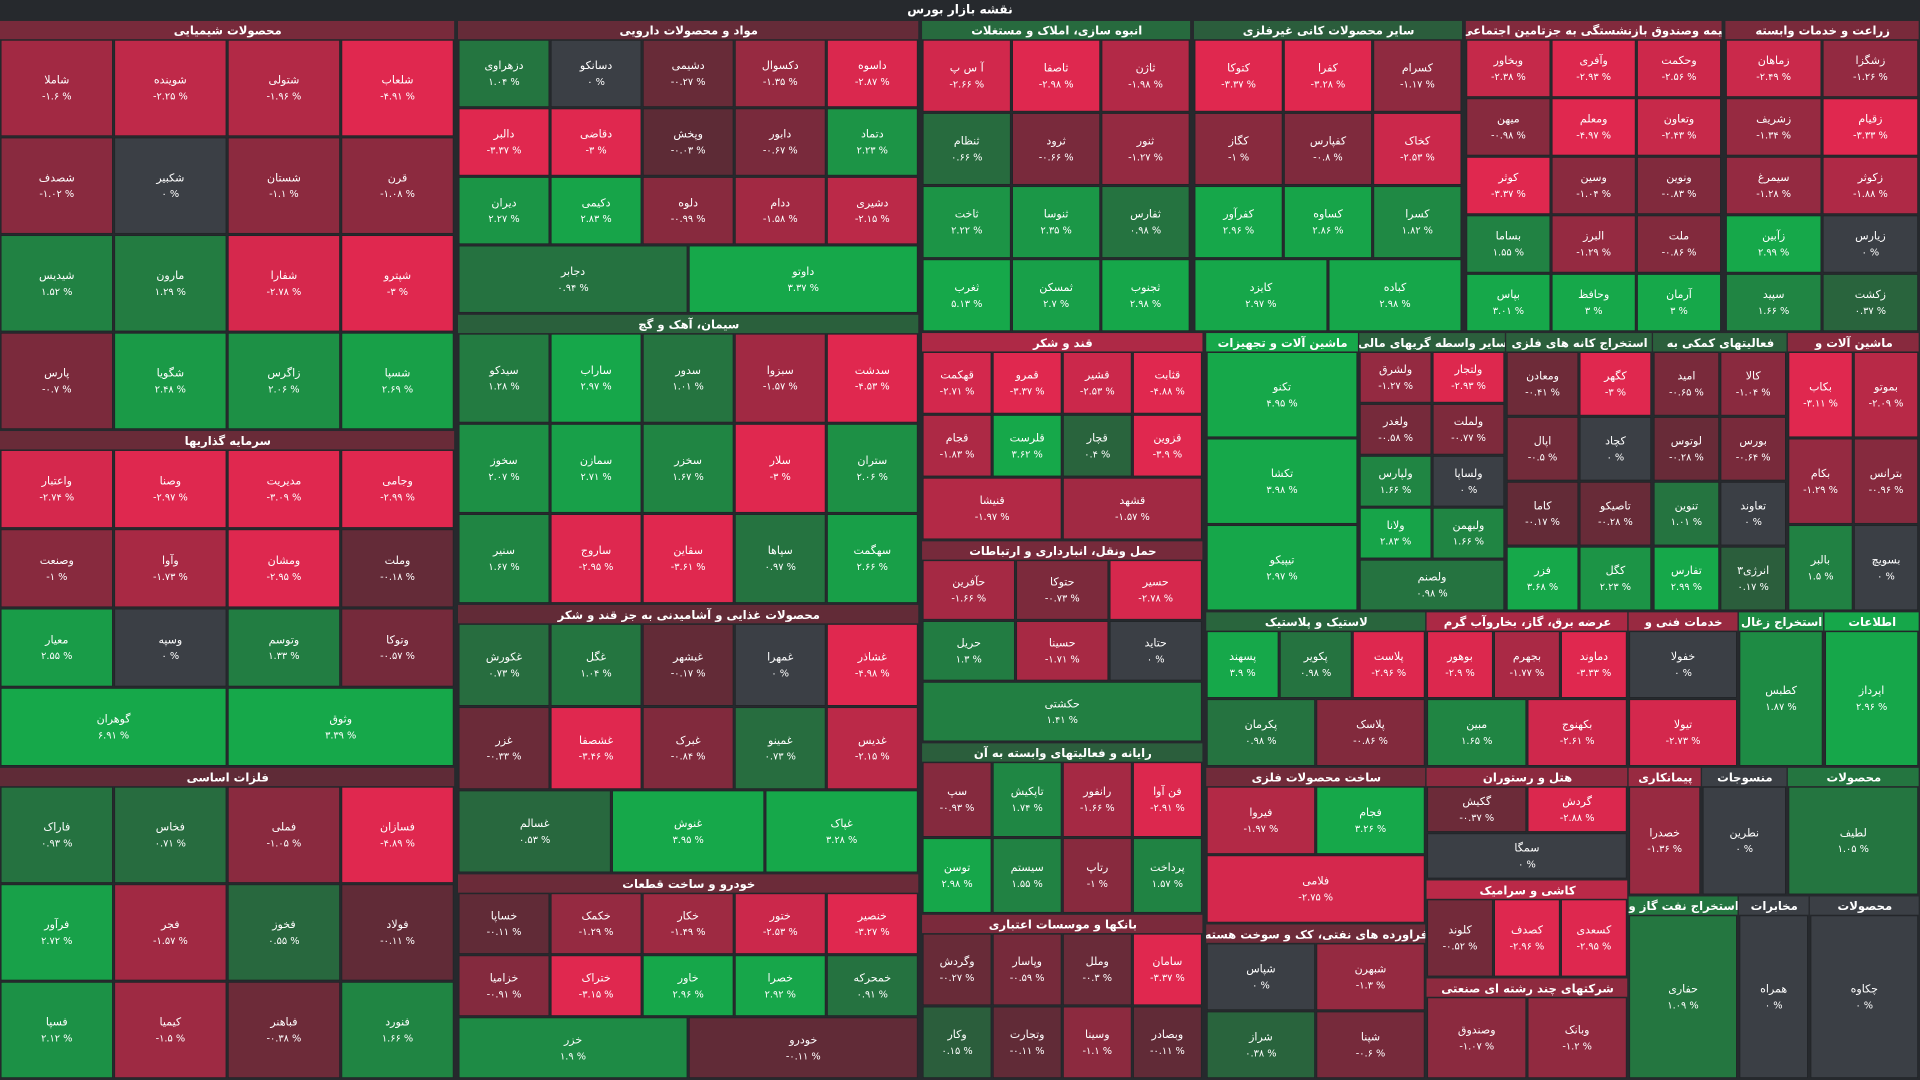 This screenshot has width=1920, height=1080. Describe the element at coordinates (596, 567) in the screenshot. I see `tile-value: -۲.۹۵ %` at that location.